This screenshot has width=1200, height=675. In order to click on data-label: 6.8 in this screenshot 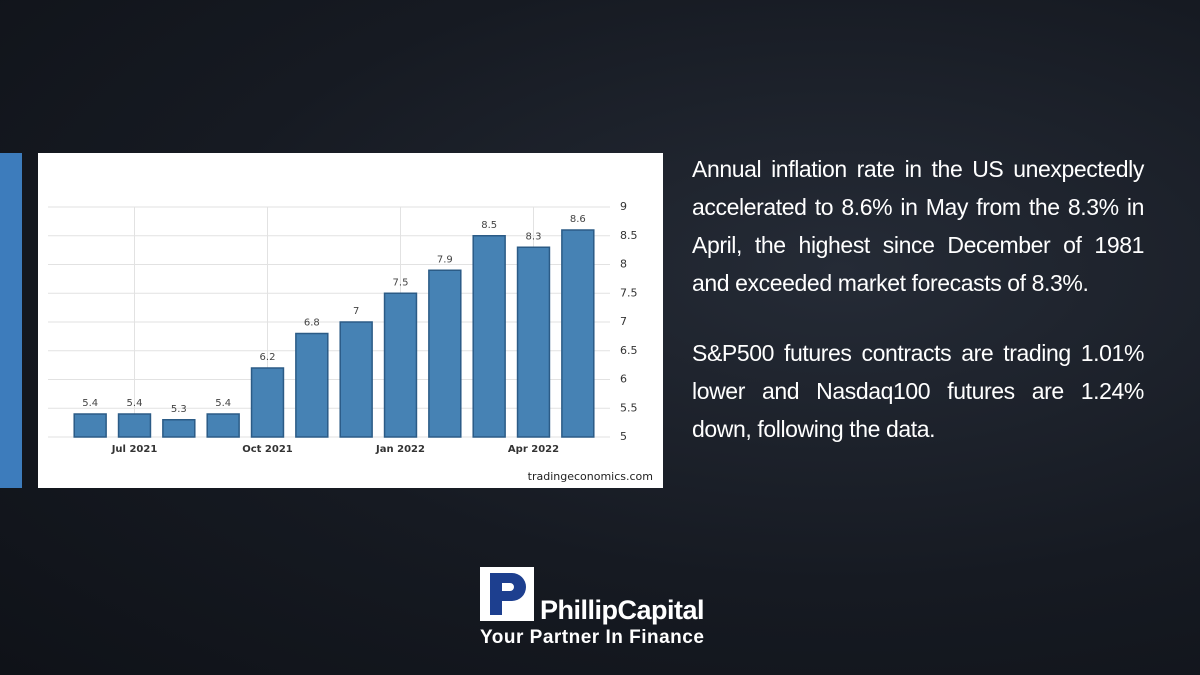, I will do `click(312, 323)`.